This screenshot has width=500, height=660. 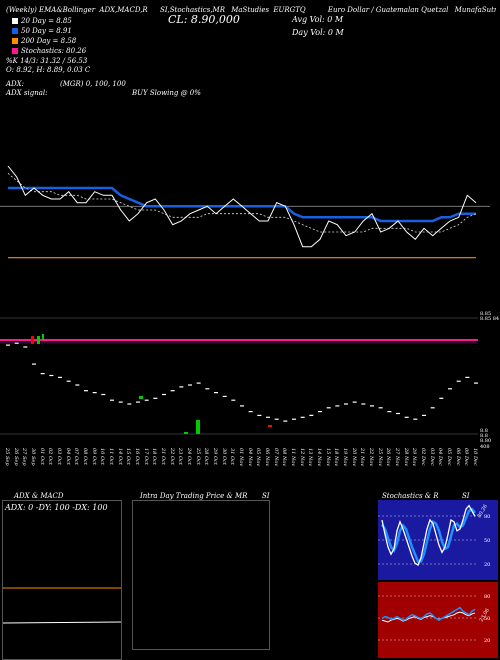 I want to click on date-tick-label: 21 Oct, so click(x=163, y=456).